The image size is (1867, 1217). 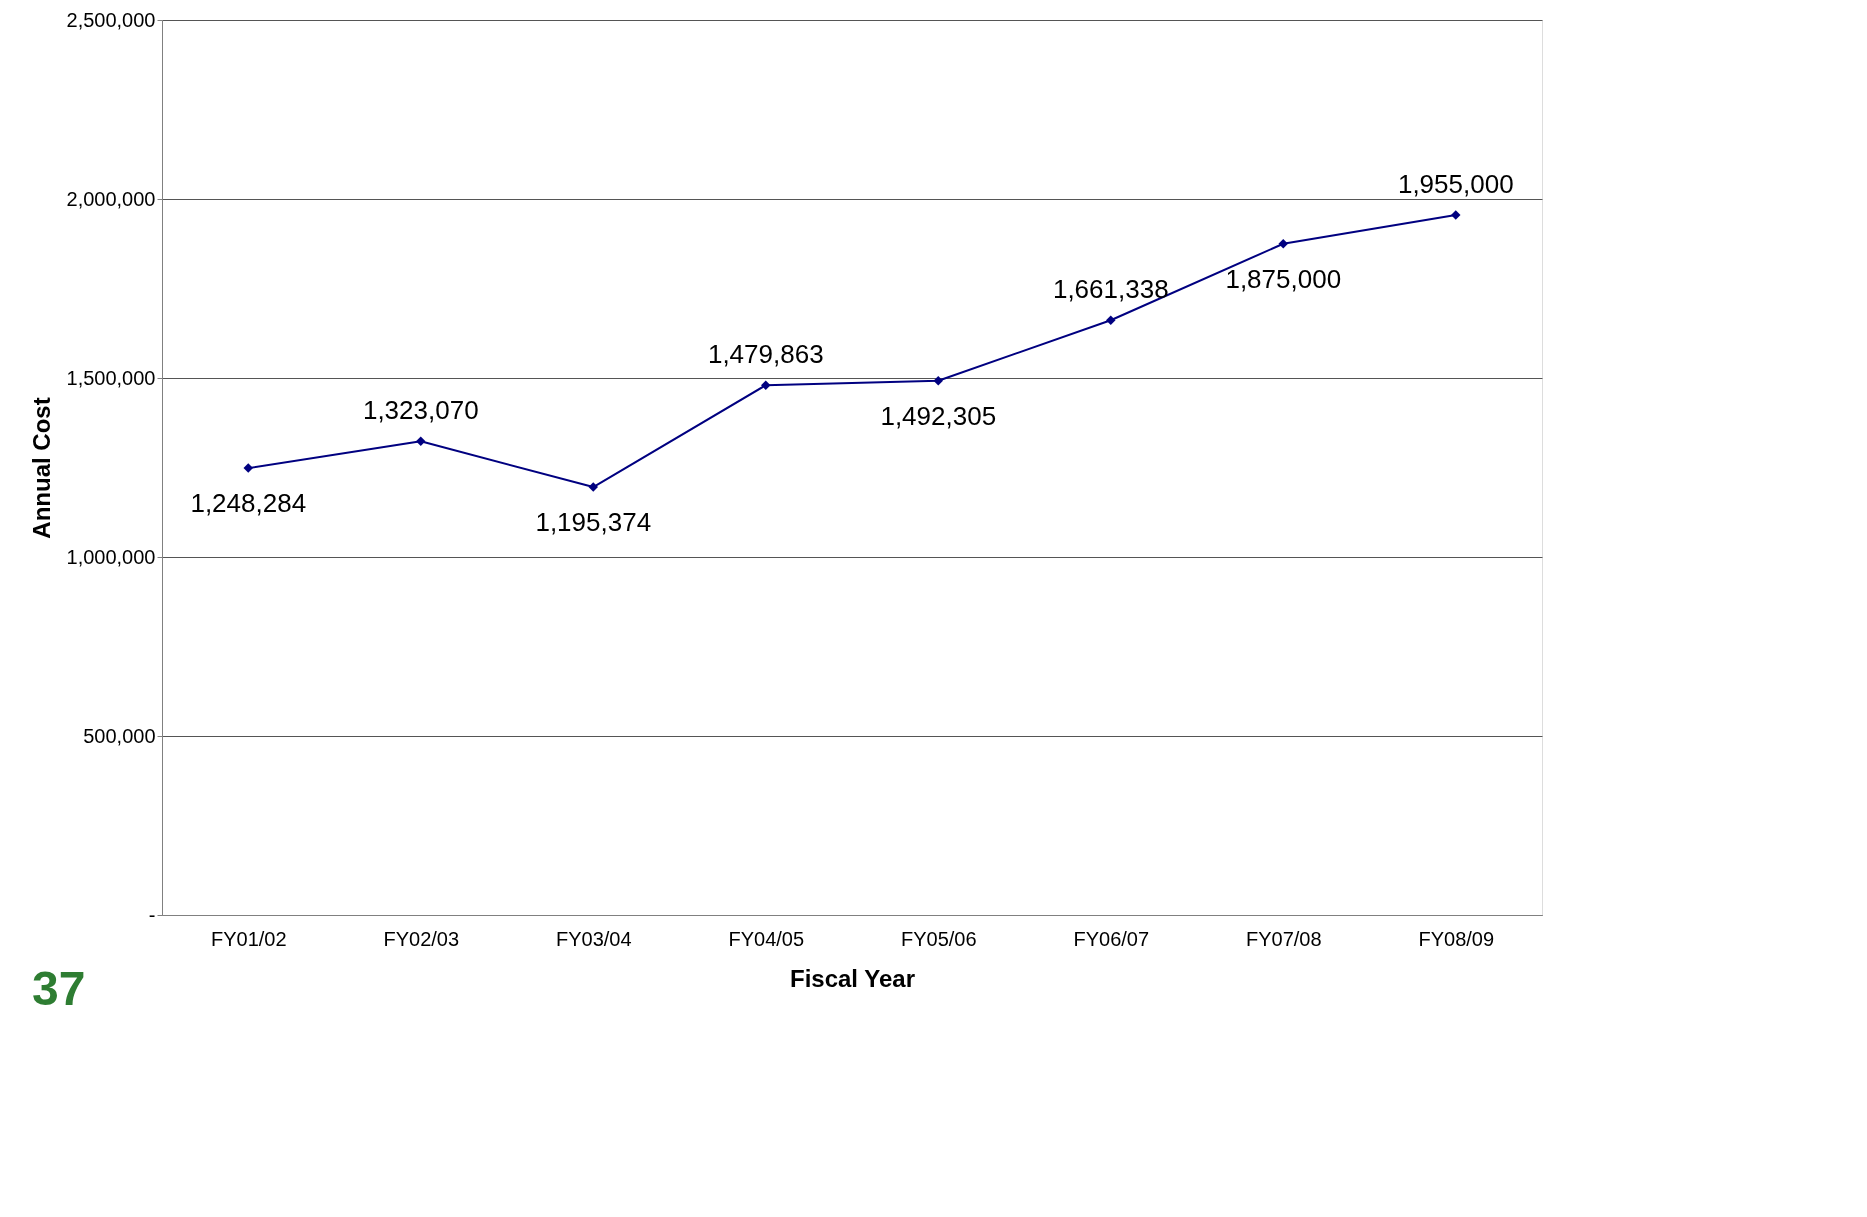 I want to click on data-label: 1,479,863, so click(x=765, y=354).